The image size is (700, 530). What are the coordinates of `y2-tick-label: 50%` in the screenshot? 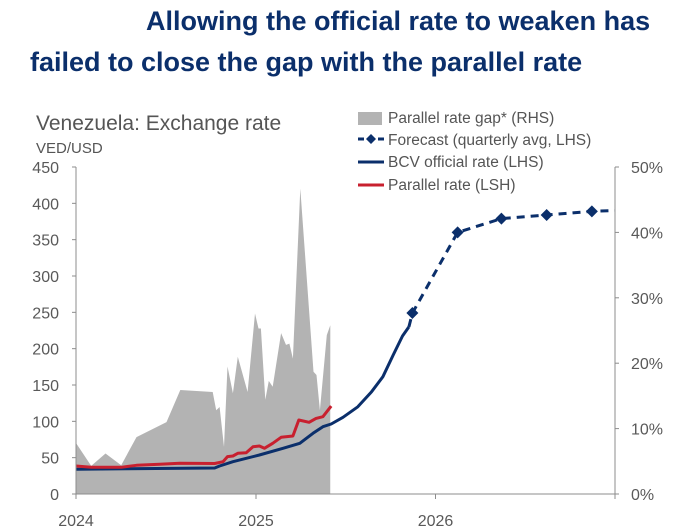 It's located at (647, 168).